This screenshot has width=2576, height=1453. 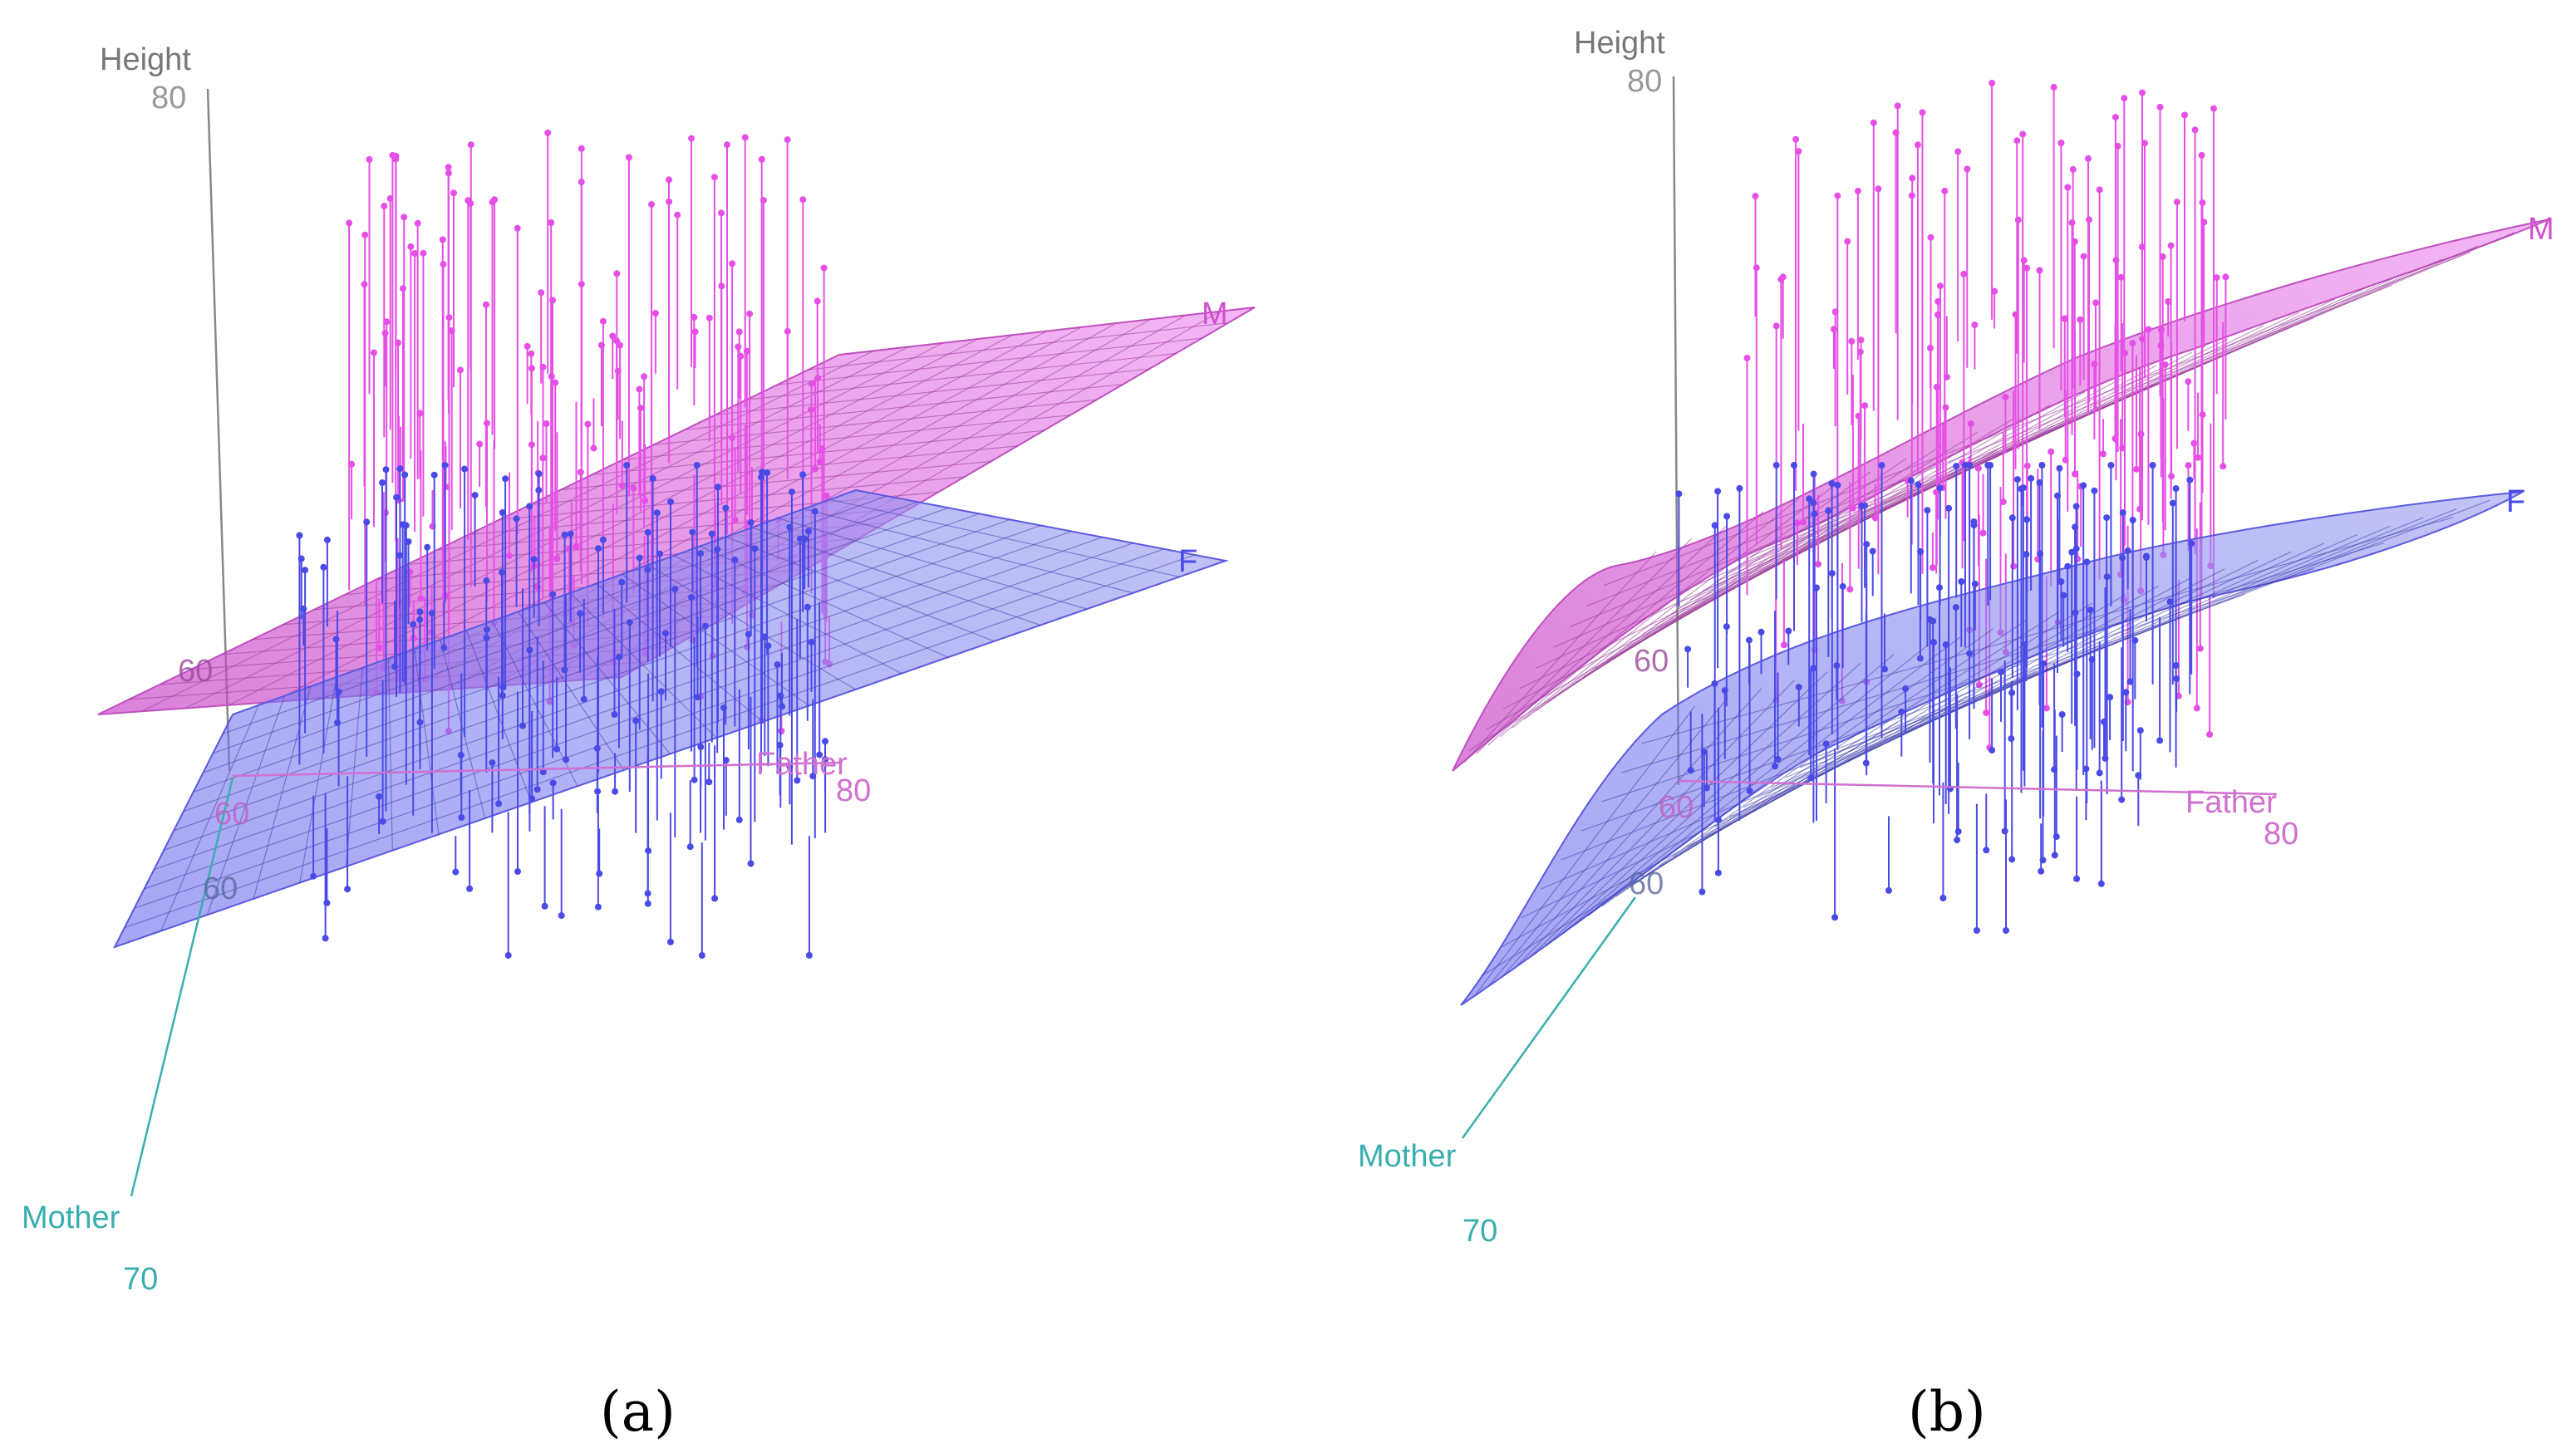 What do you see at coordinates (562, 710) in the screenshot?
I see `panel-a-points-f` at bounding box center [562, 710].